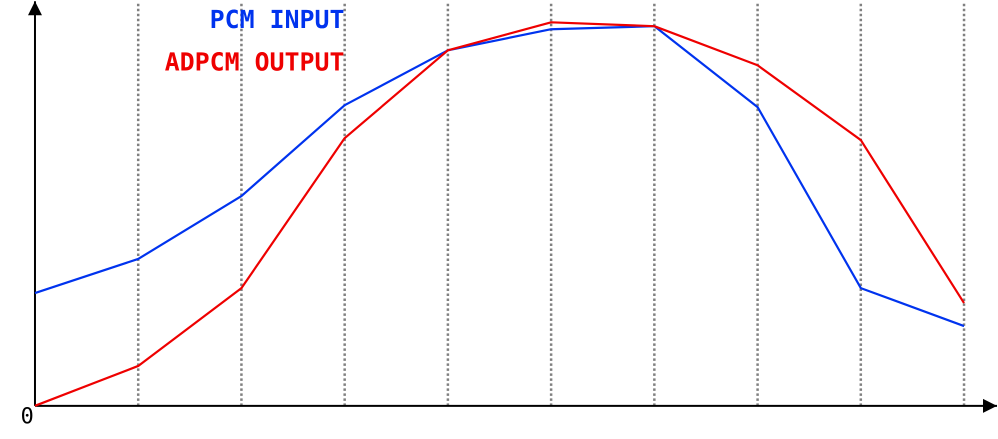  What do you see at coordinates (254, 61) in the screenshot?
I see `text: ADPCM OUTPUT` at bounding box center [254, 61].